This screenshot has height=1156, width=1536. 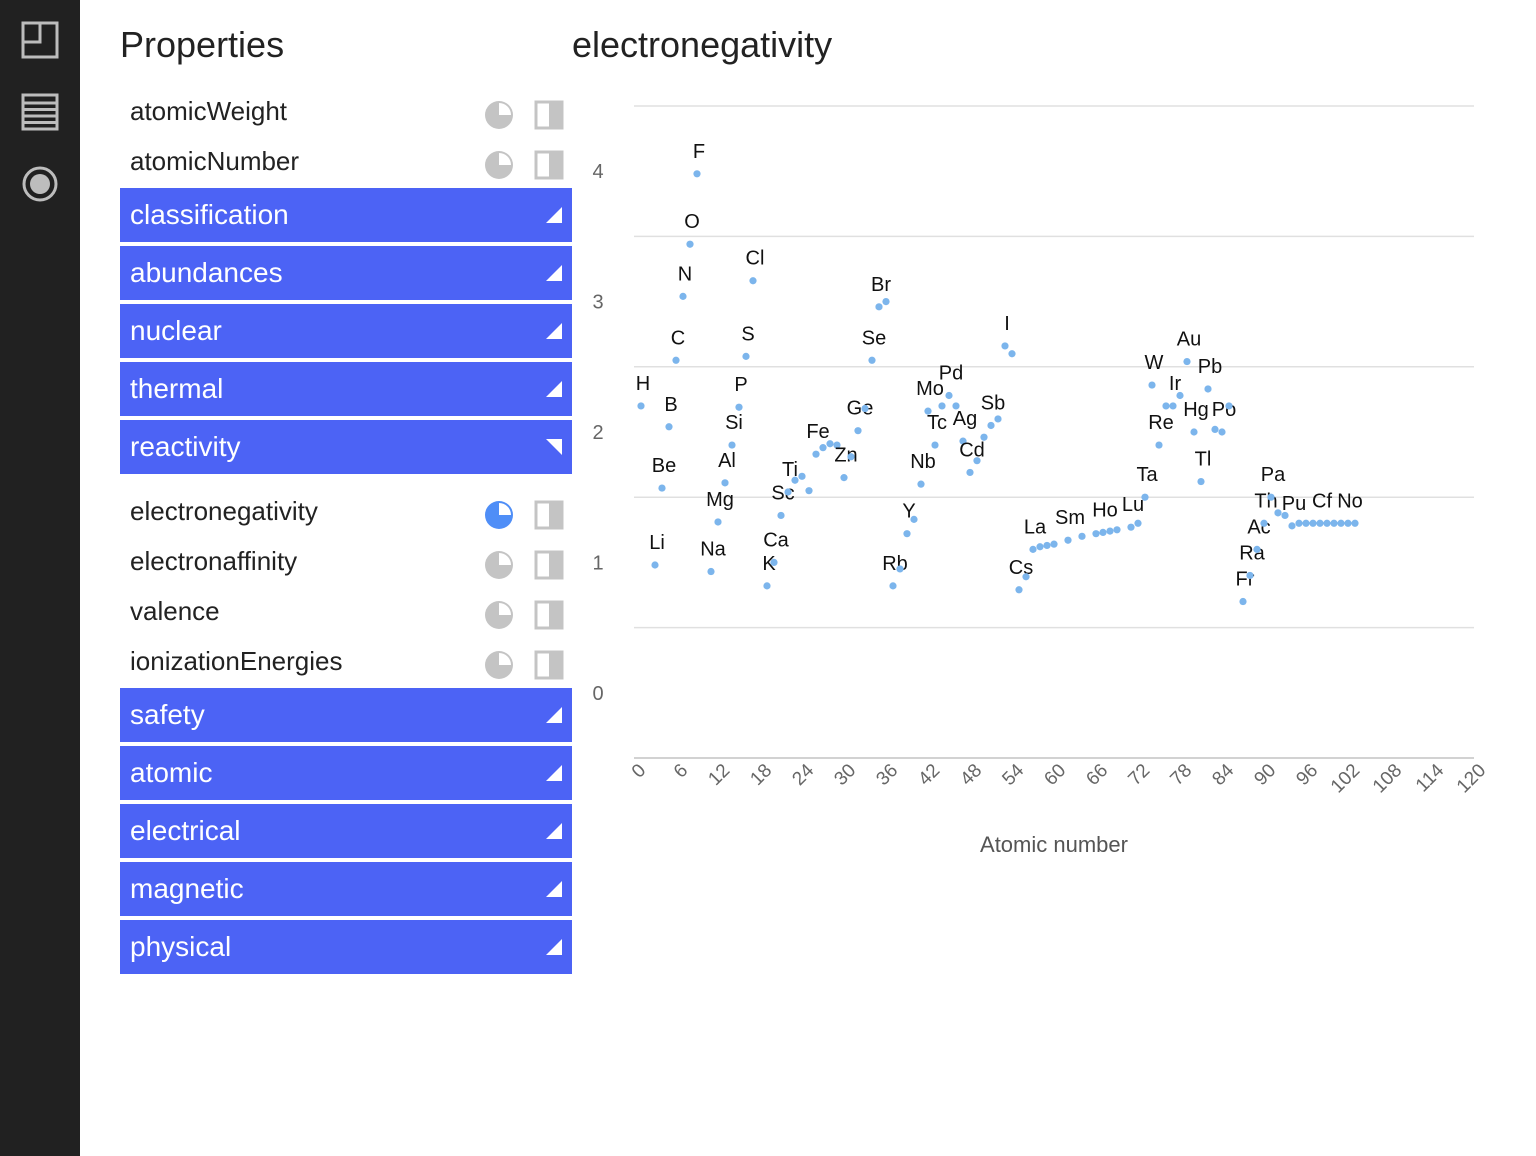 I want to click on point-label: Rb, so click(x=895, y=564).